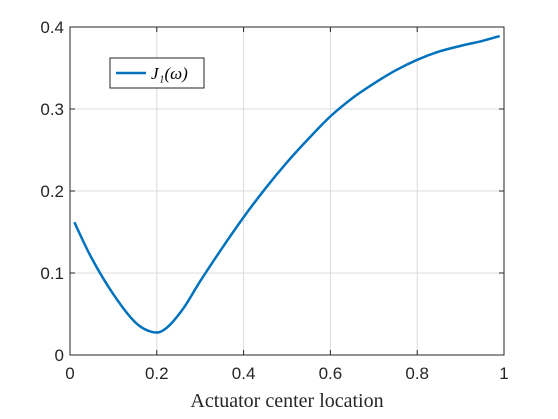 This screenshot has height=419, width=558. Describe the element at coordinates (52, 27) in the screenshot. I see `y-tick-label: 0.4` at that location.